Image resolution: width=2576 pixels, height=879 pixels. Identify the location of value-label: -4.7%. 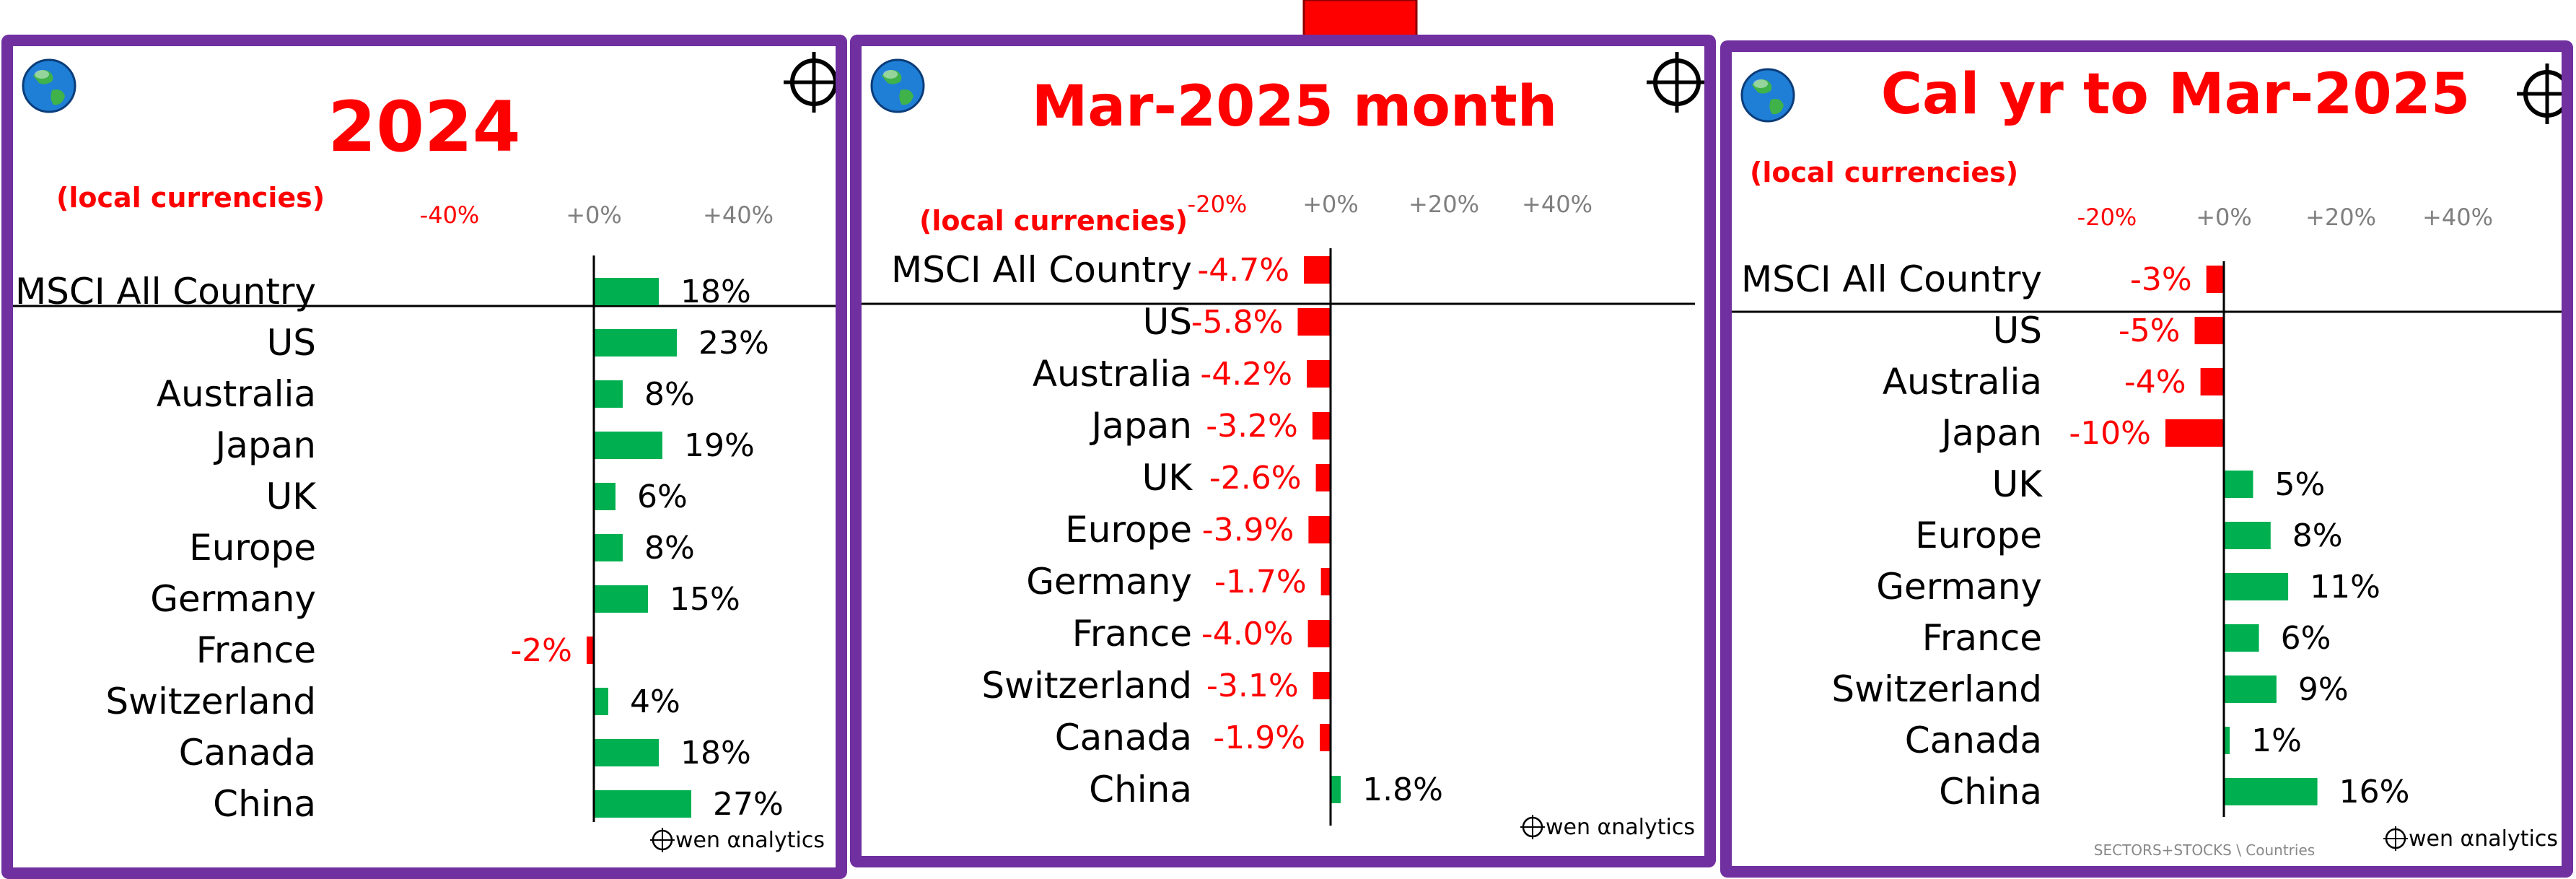
(1243, 270).